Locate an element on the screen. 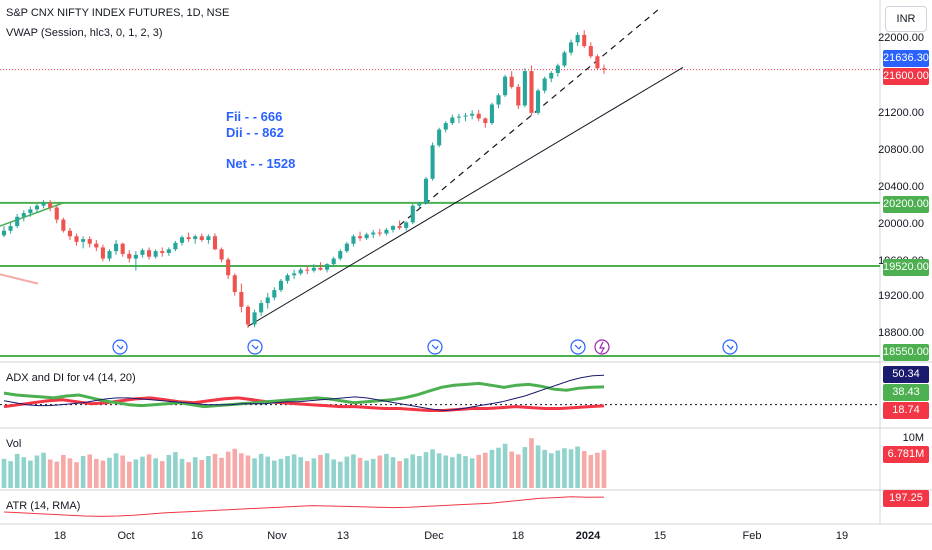  fii-annotation: Fii - - 666 is located at coordinates (254, 116).